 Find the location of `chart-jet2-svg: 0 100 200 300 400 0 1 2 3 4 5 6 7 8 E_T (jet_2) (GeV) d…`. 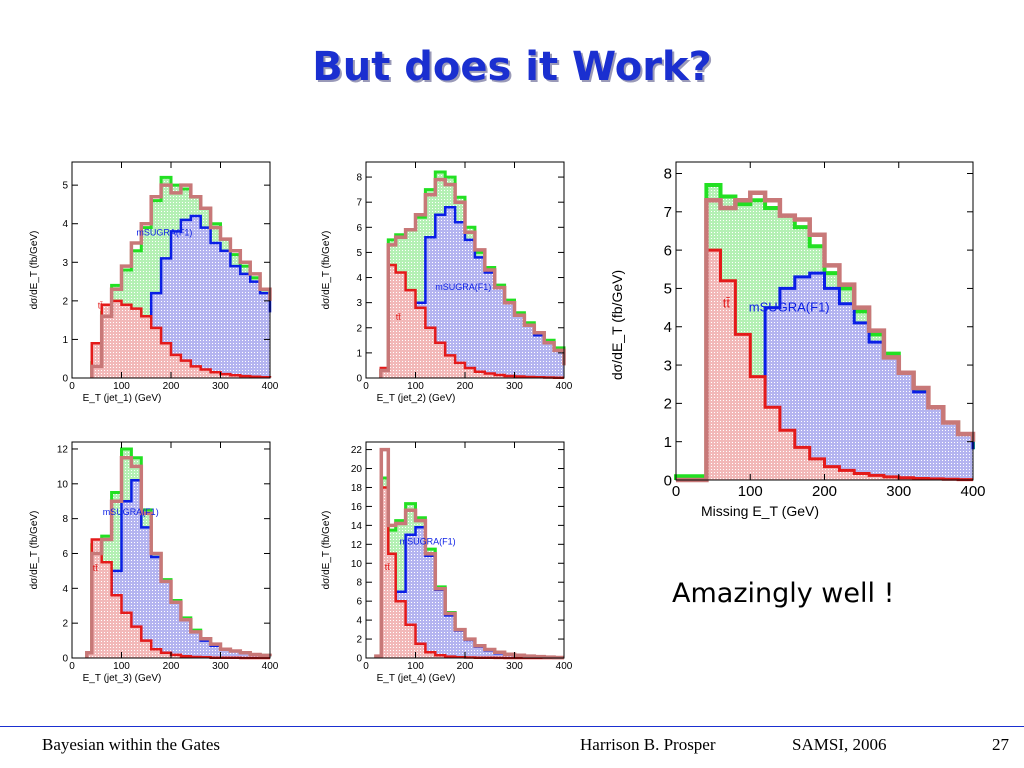

chart-jet2-svg: 0 100 200 300 400 0 1 2 3 4 5 6 7 8 E_T (jet_2) (GeV) d… is located at coordinates (447, 282).